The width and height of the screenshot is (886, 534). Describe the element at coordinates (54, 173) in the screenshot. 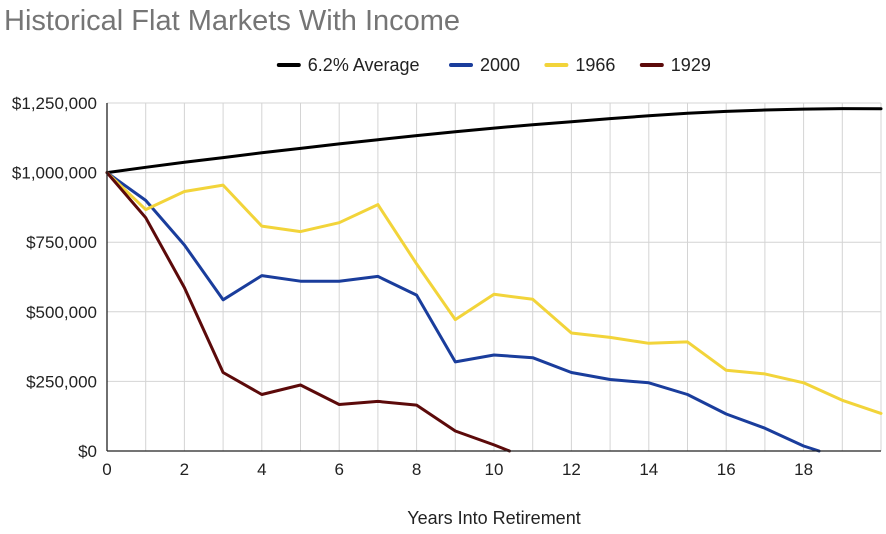

I see `y-tick-label: $1,000,000` at that location.